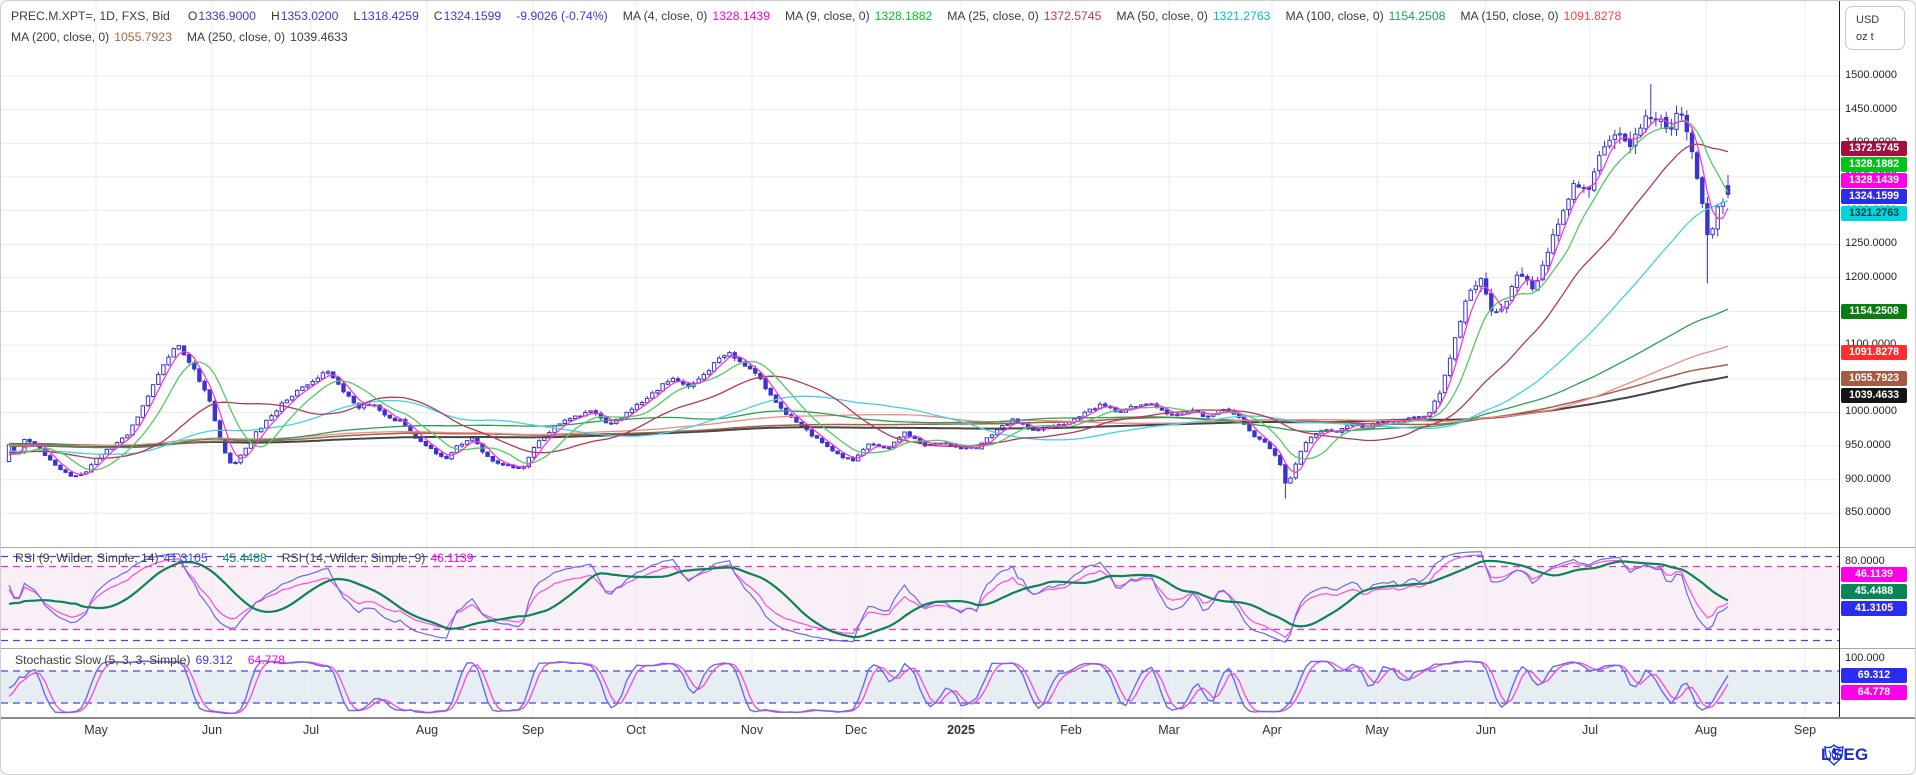 The image size is (1916, 775). Describe the element at coordinates (275, 16) in the screenshot. I see `legend-token: H` at that location.